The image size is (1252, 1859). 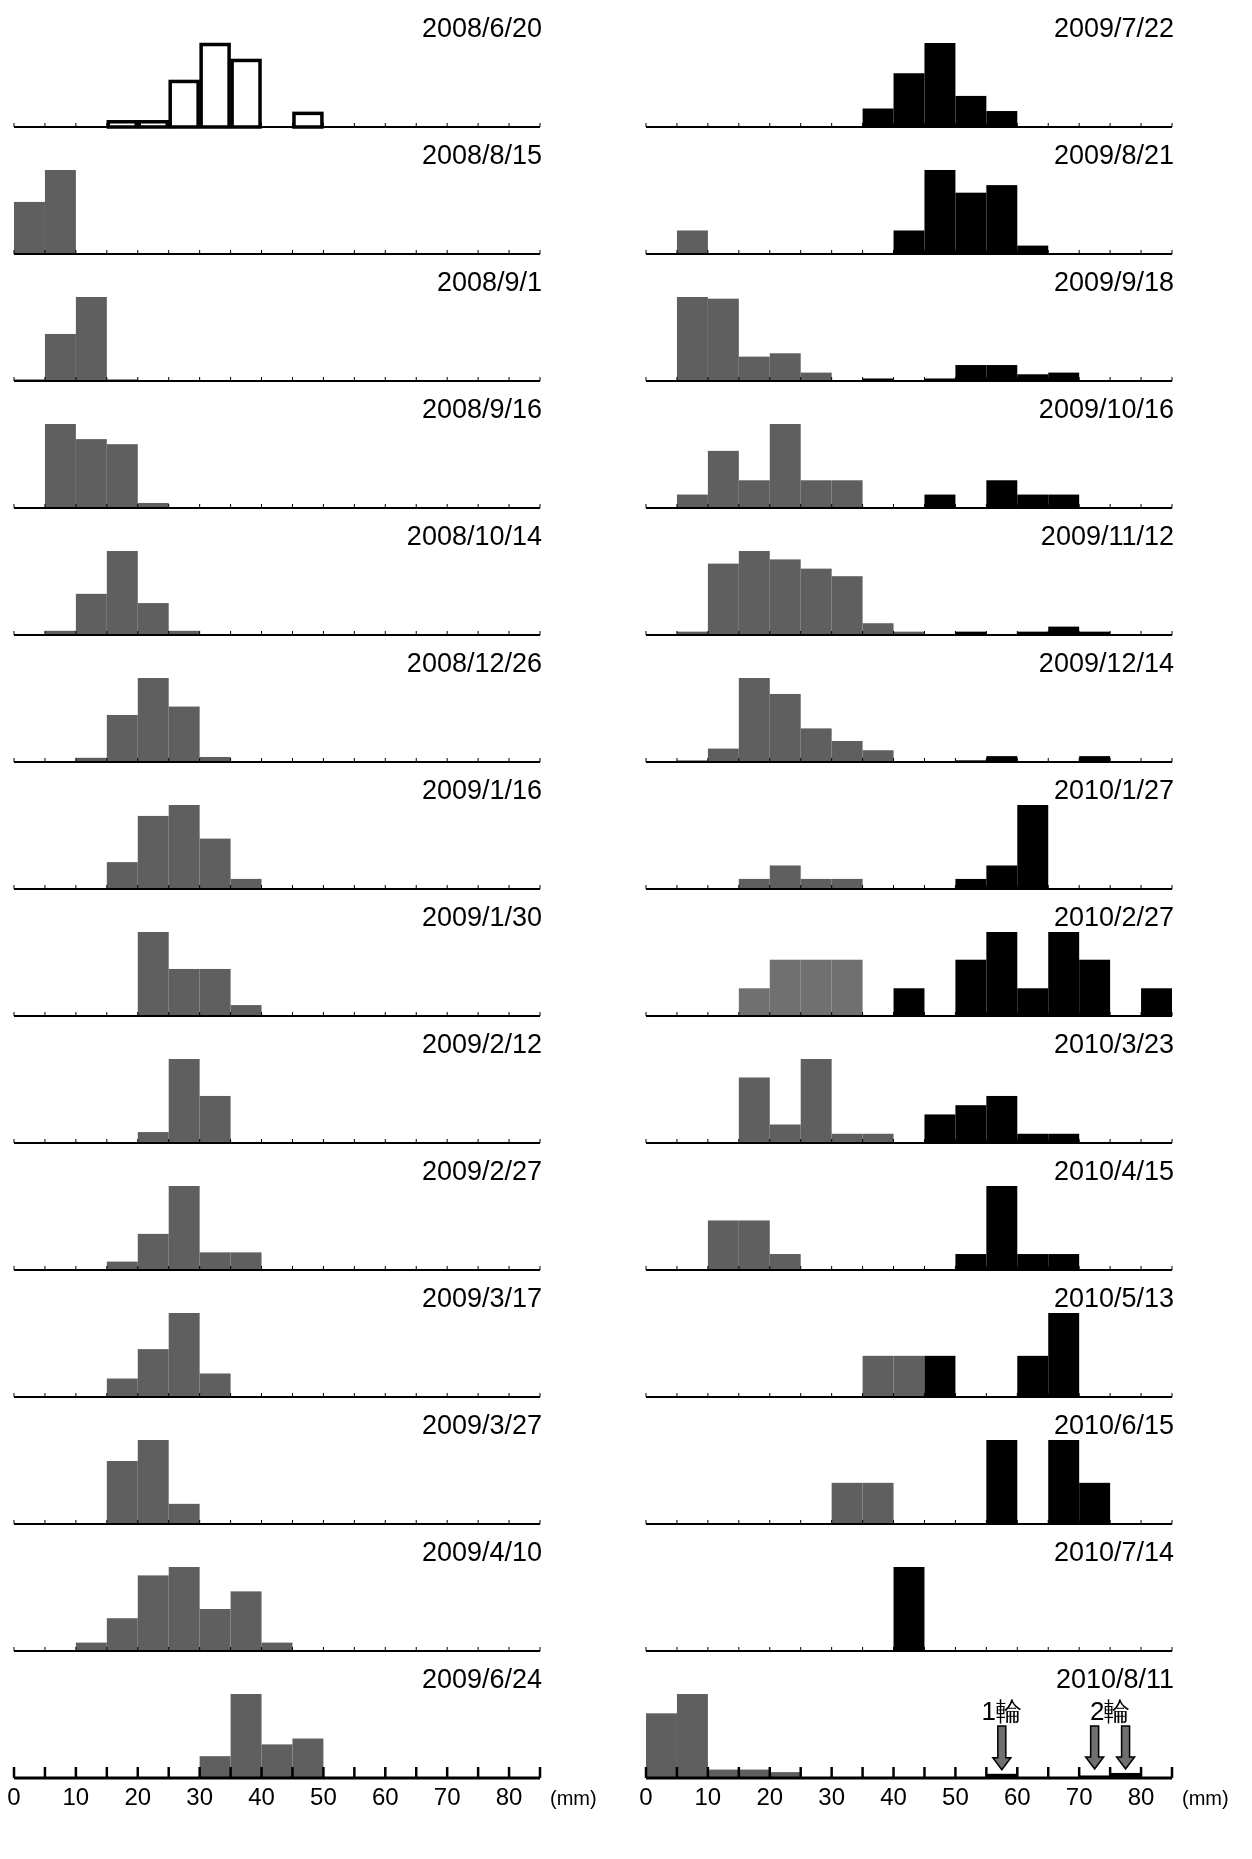 What do you see at coordinates (481, 409) in the screenshot?
I see `chart-title: 2008/9/16` at bounding box center [481, 409].